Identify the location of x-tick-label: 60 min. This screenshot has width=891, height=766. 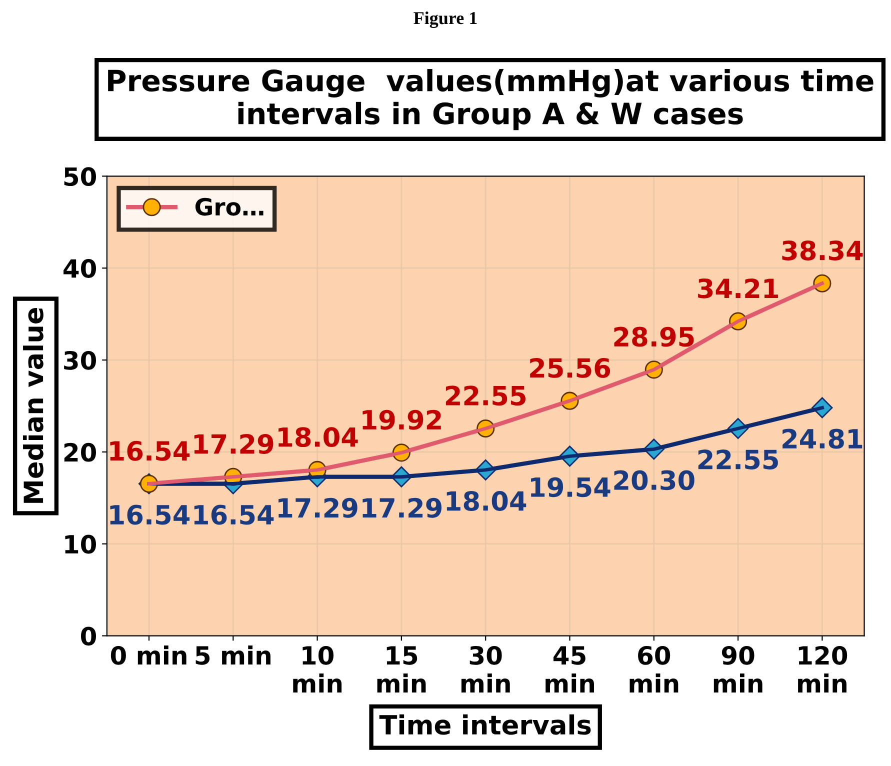
(654, 669).